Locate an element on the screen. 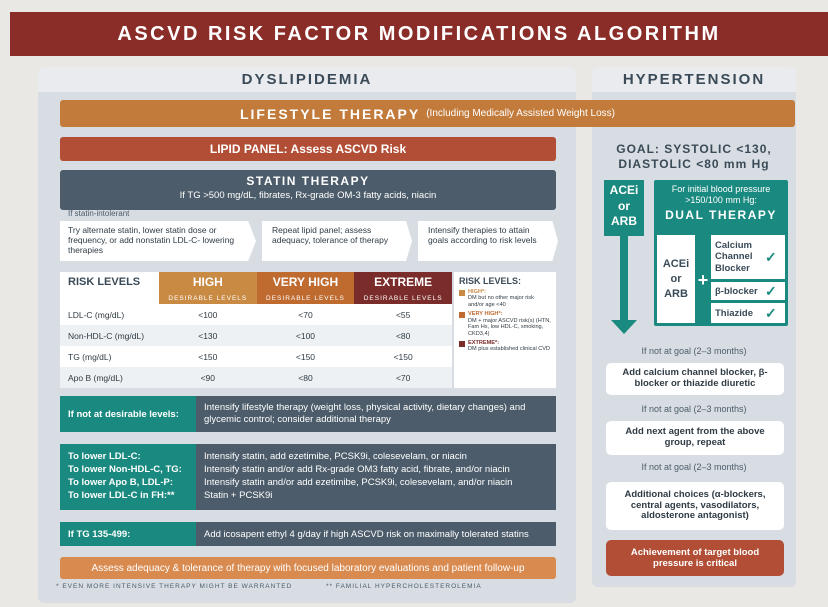 This screenshot has width=828, height=607. tg-label: If TG 135-499: is located at coordinates (128, 534).